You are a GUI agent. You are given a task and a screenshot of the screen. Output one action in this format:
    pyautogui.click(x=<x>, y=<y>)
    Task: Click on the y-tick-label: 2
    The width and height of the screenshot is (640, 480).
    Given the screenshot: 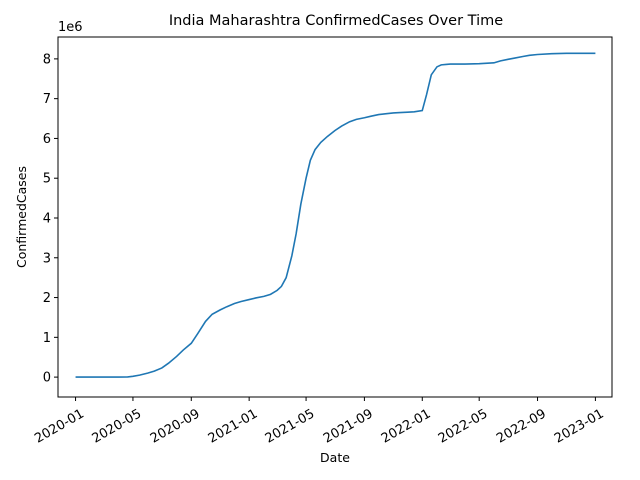 What is the action you would take?
    pyautogui.click(x=47, y=298)
    